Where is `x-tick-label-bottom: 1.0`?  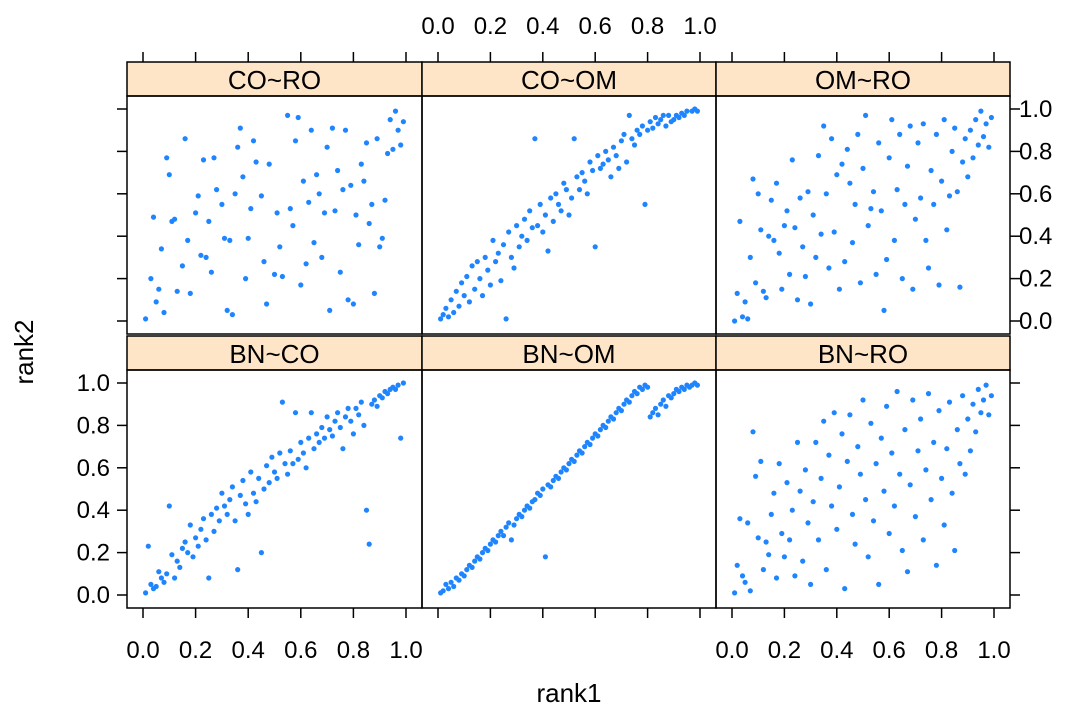 x-tick-label-bottom: 1.0 is located at coordinates (405, 650).